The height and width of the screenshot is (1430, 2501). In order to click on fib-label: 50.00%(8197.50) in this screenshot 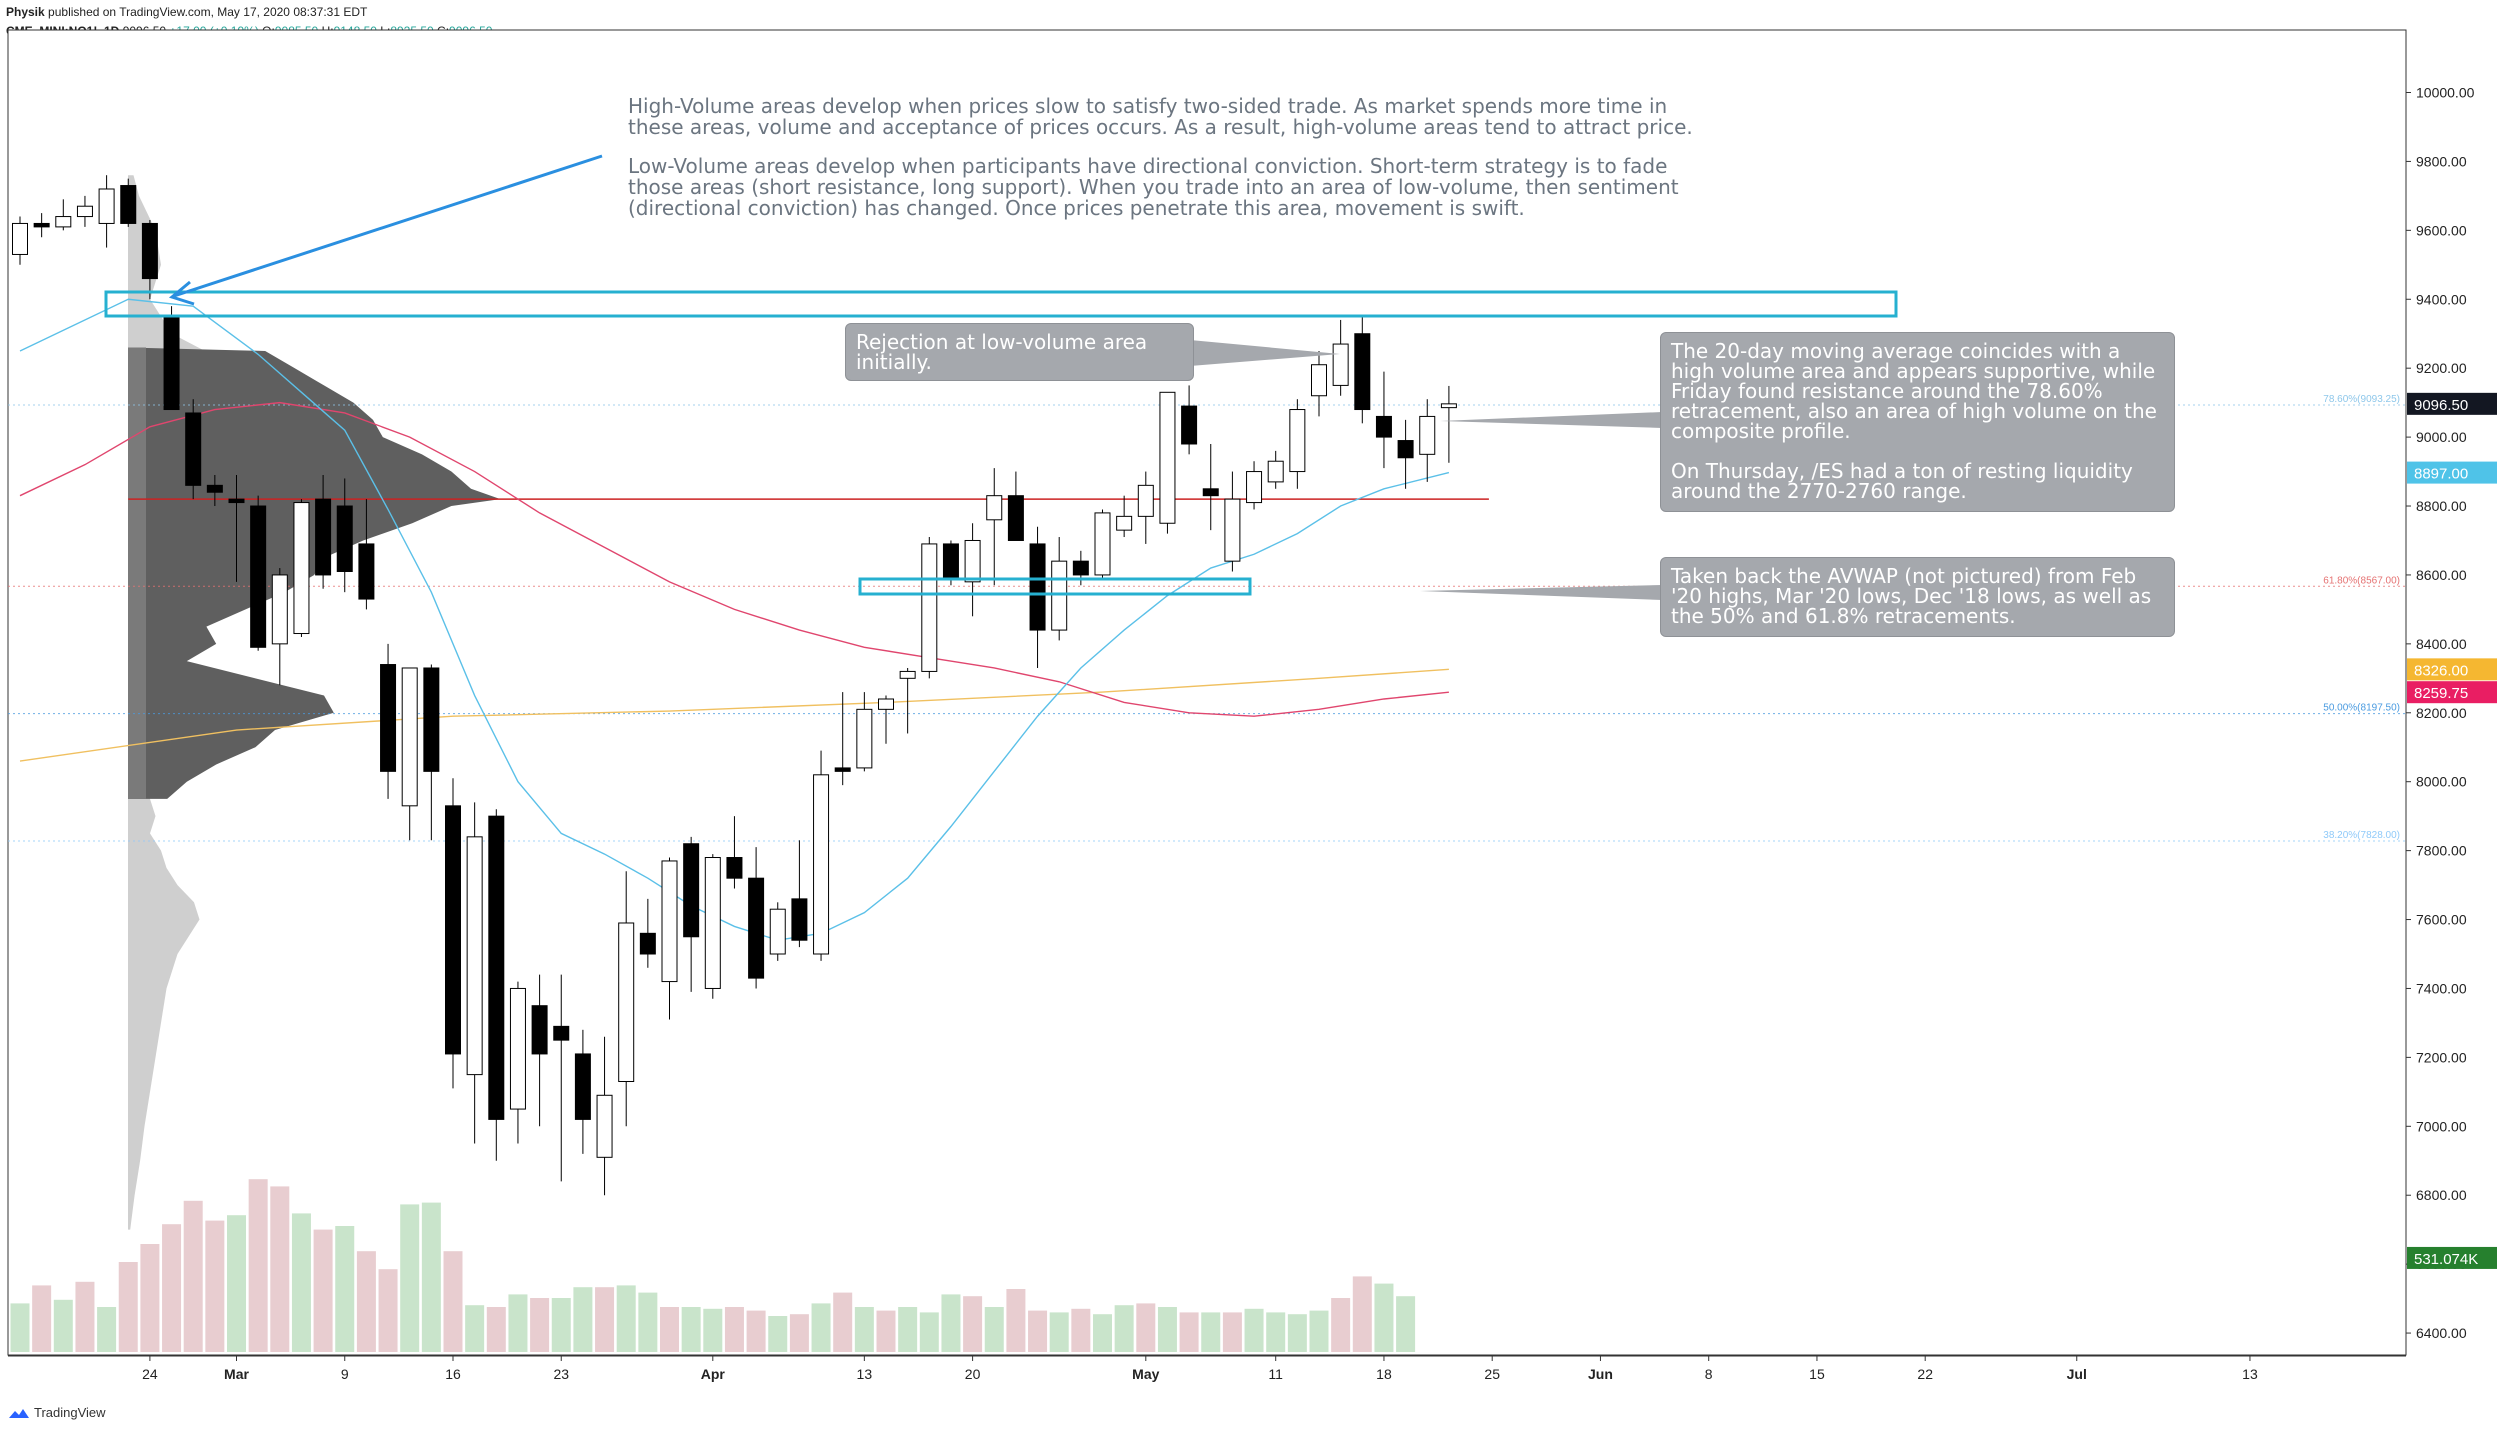, I will do `click(2361, 708)`.